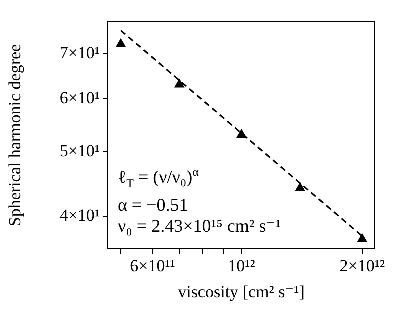 This screenshot has width=415, height=332. I want to click on y-tick-label: 5×10¹, so click(80, 150).